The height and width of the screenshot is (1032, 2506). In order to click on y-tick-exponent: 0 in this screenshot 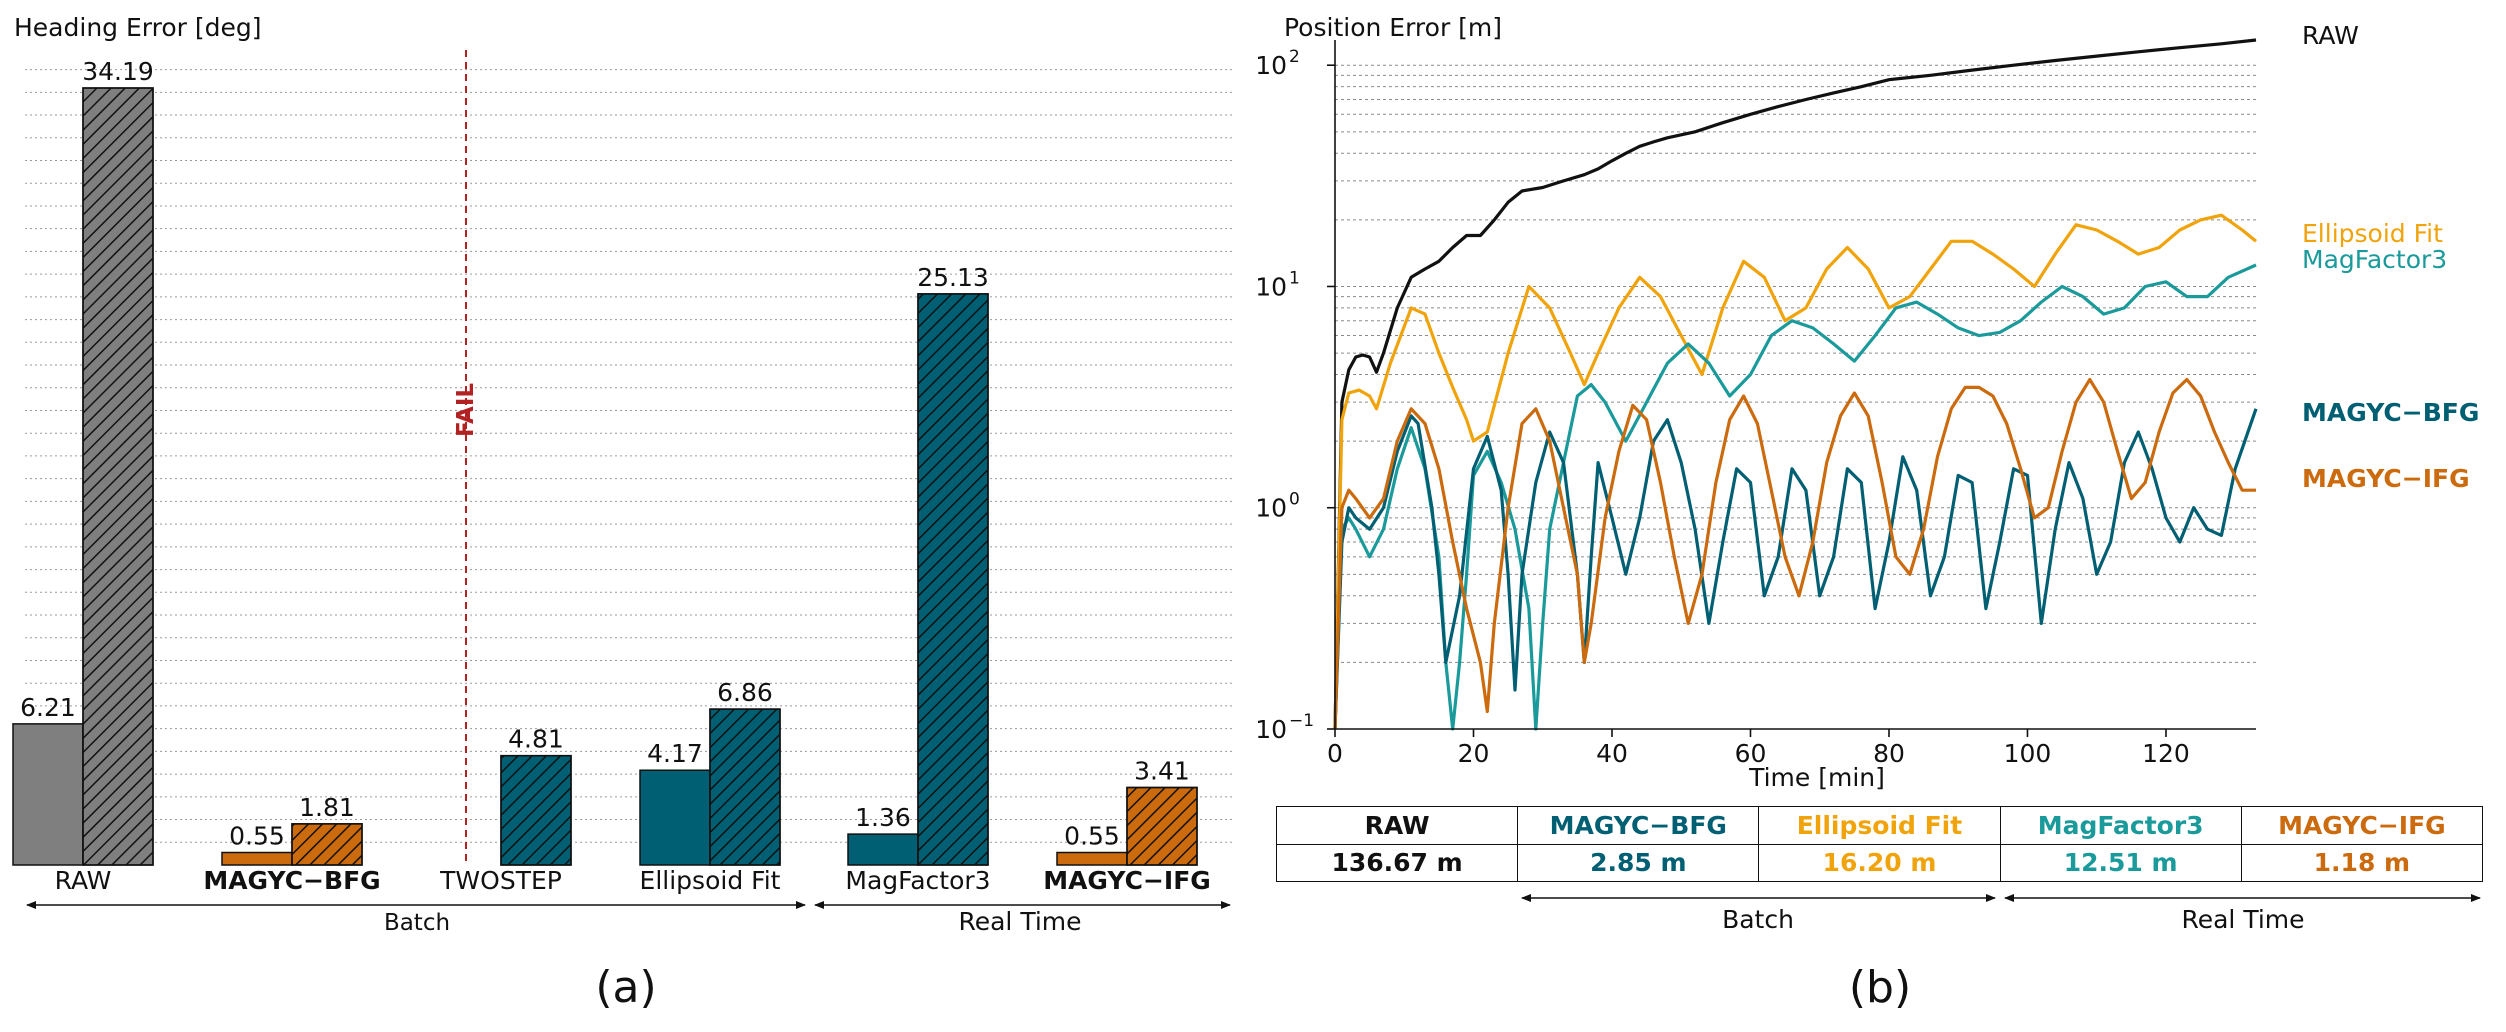, I will do `click(1294, 500)`.